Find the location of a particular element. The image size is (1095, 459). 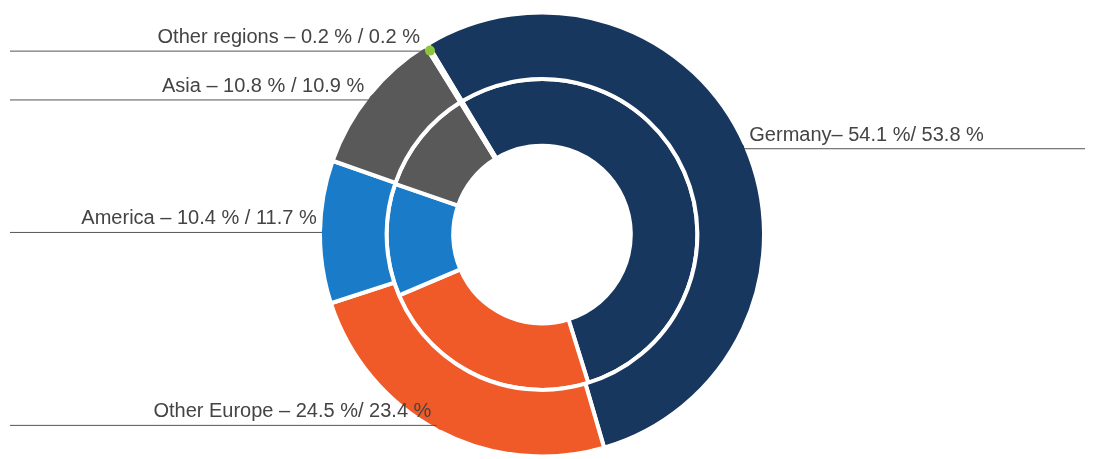

slice-label: Germany– 54.1 %/ 53.8 % is located at coordinates (867, 133).